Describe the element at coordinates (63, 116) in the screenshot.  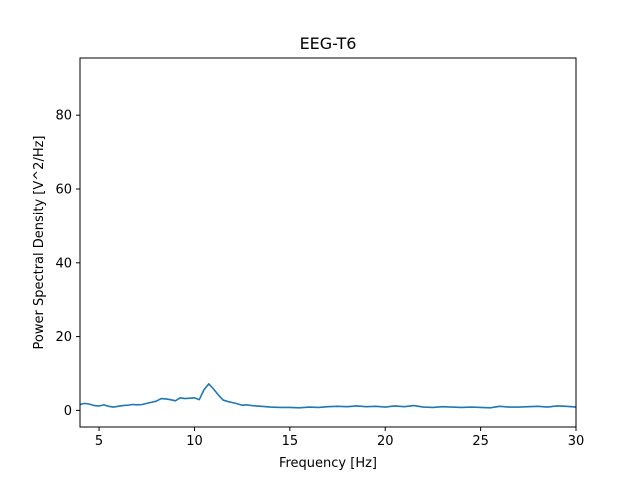
I see `y-tick-label: 80` at that location.